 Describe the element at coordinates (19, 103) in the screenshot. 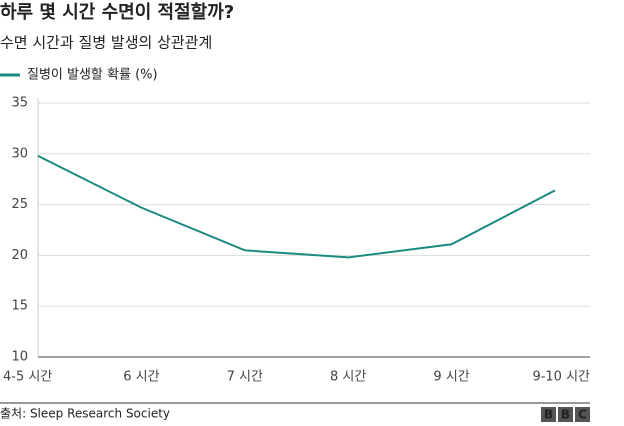

I see `y-tick-label: 35` at that location.